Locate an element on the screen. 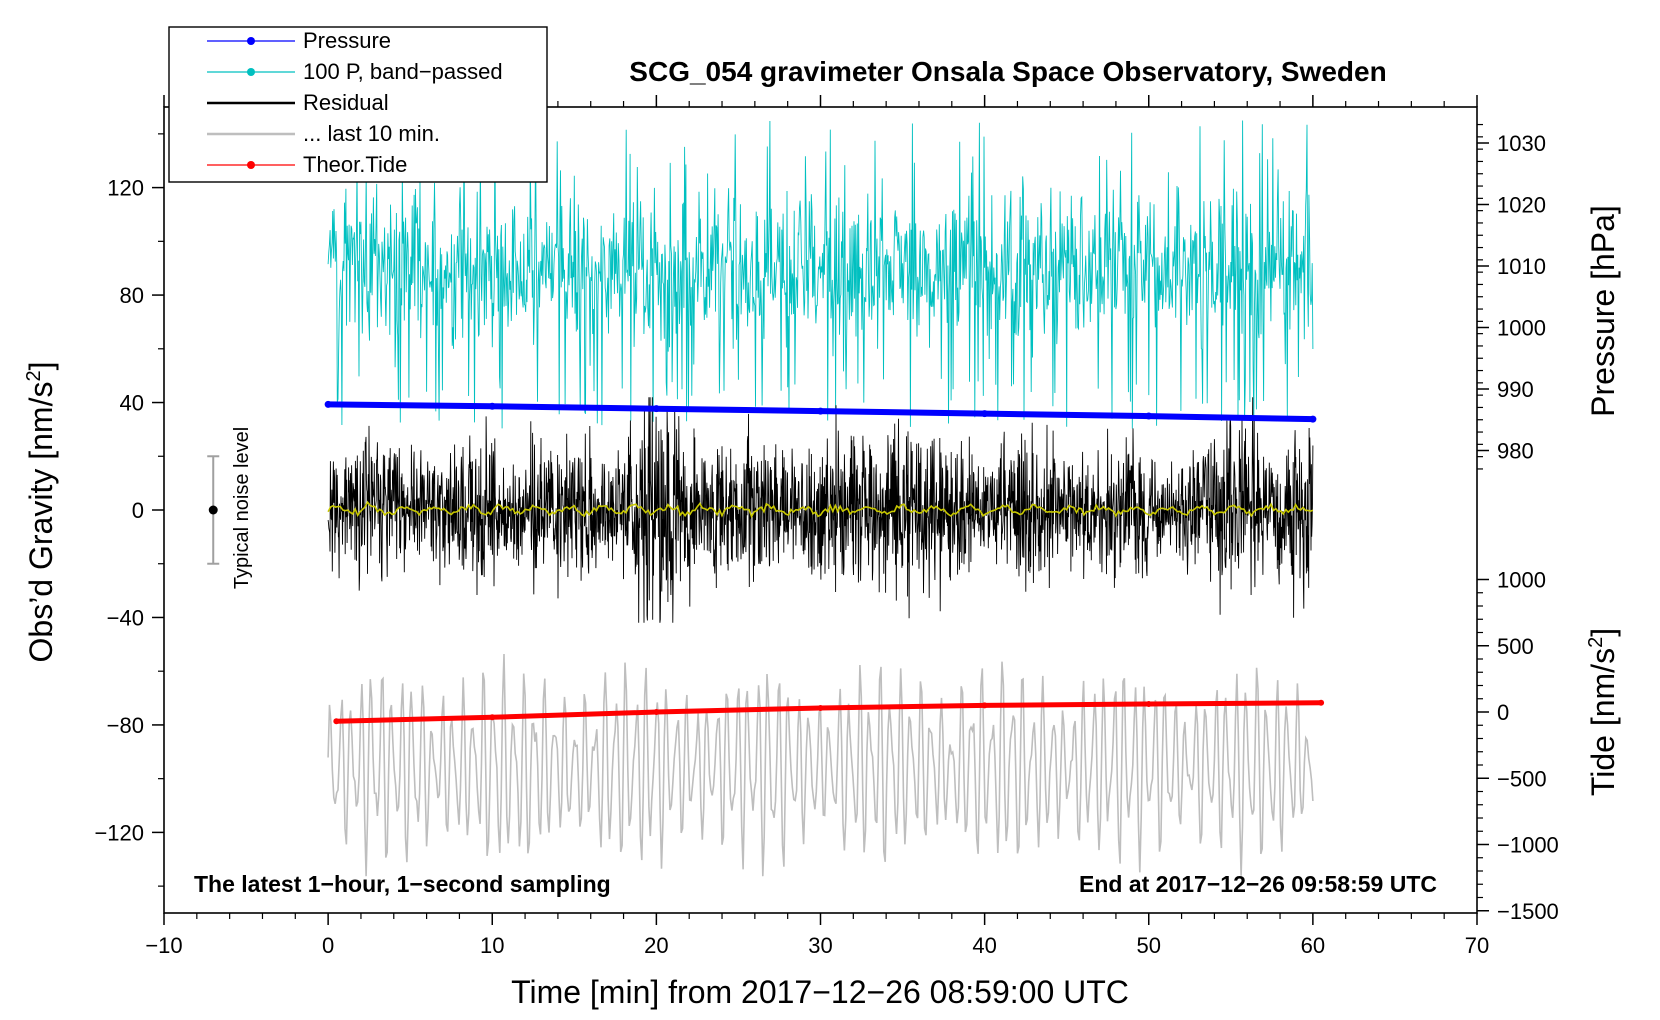 The image size is (1660, 1020). pressure-tick-label: 1000 is located at coordinates (1521, 328).